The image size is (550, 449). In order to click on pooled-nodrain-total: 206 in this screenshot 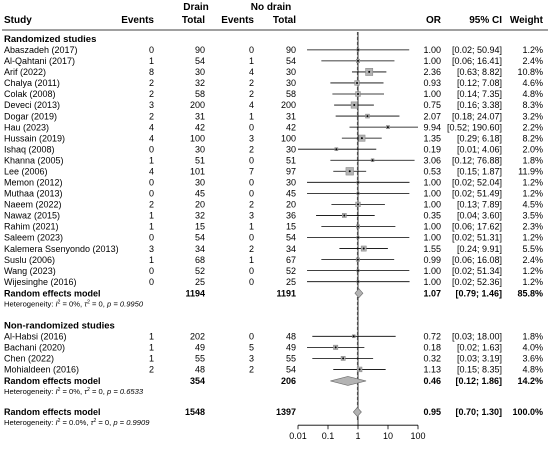, I will do `click(288, 381)`.